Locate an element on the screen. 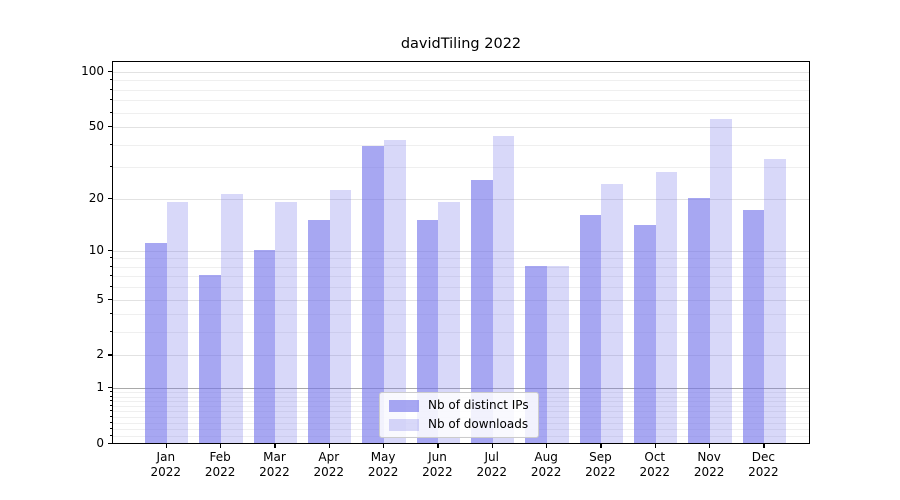  y-tick-label: 1 is located at coordinates (100, 387).